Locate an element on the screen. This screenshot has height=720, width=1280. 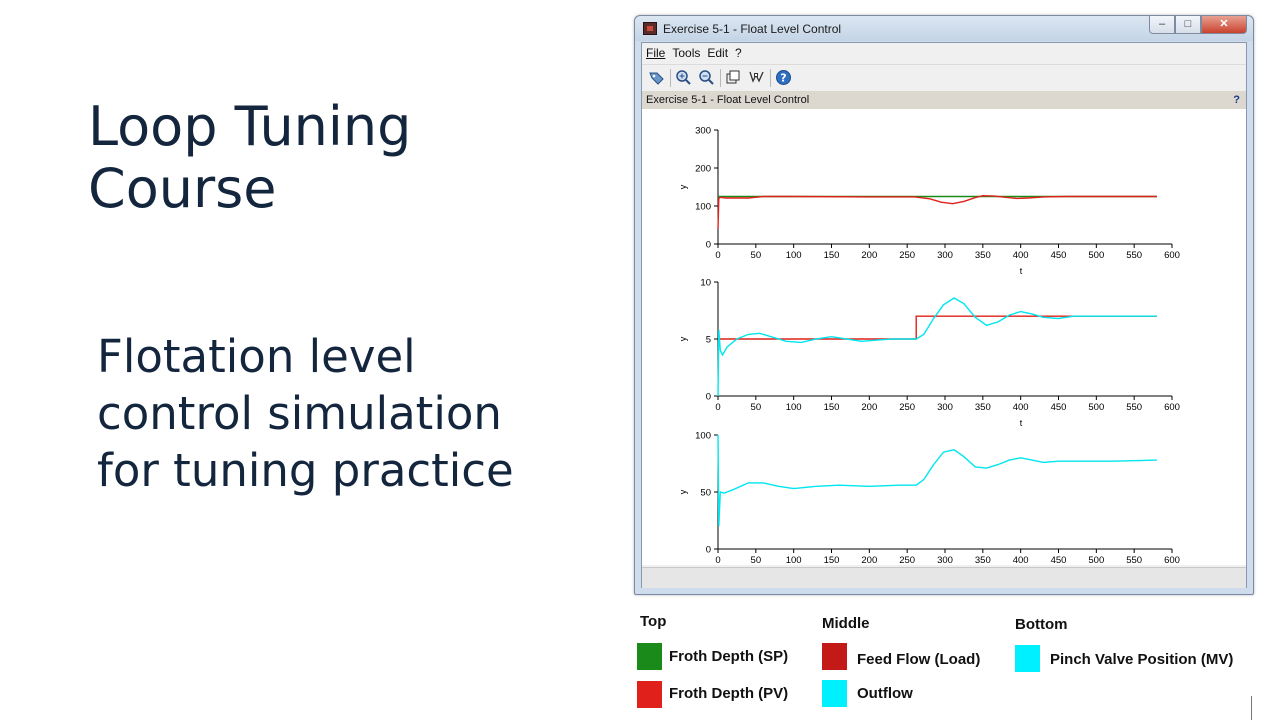
y-tick-label: 5 is located at coordinates (708, 340).